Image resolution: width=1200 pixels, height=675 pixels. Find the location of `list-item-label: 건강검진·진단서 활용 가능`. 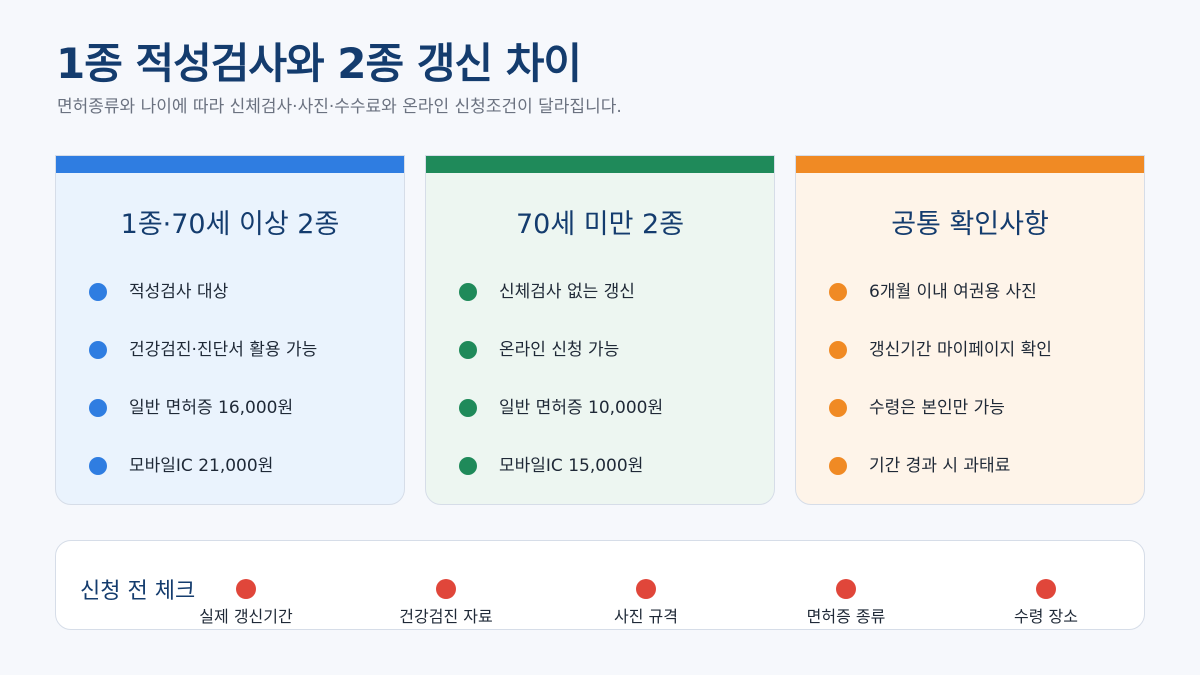

list-item-label: 건강검진·진단서 활용 가능 is located at coordinates (223, 350).